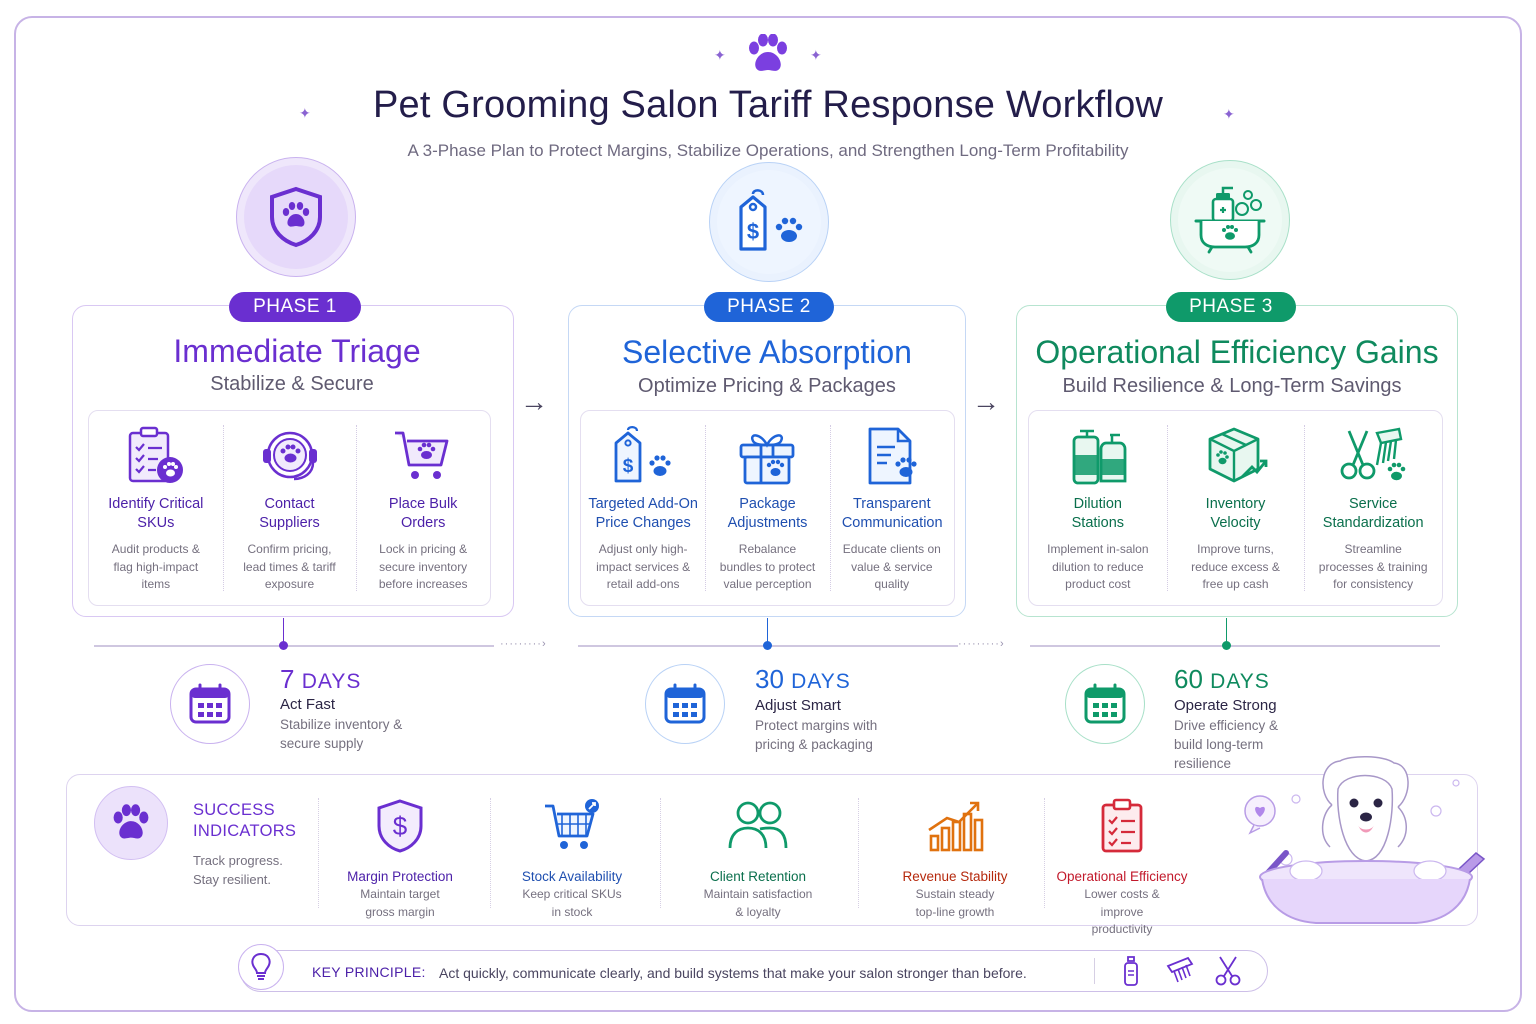 This screenshot has width=1536, height=1024. Describe the element at coordinates (400, 876) in the screenshot. I see `indicator-title: Margin Protection` at that location.